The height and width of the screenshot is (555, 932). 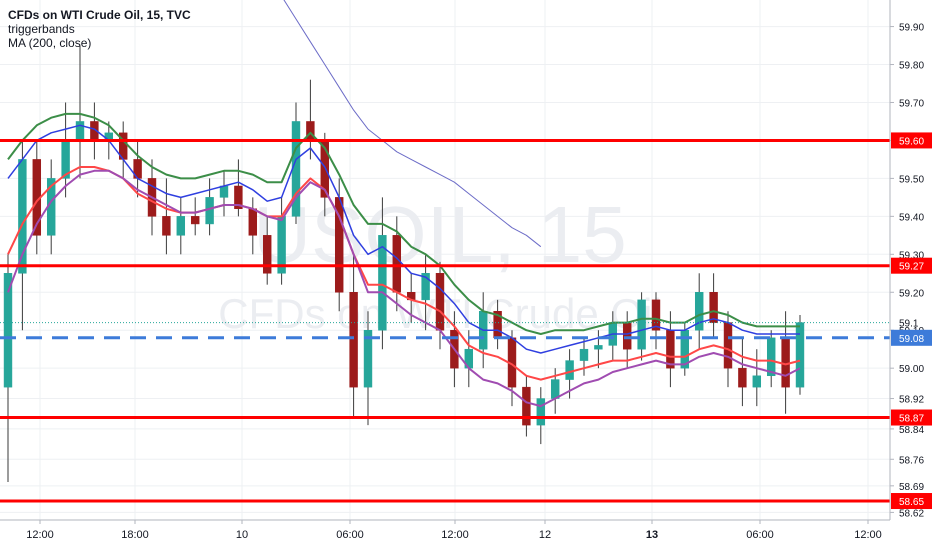 What do you see at coordinates (911, 66) in the screenshot?
I see `y-tick-label: 59.80` at bounding box center [911, 66].